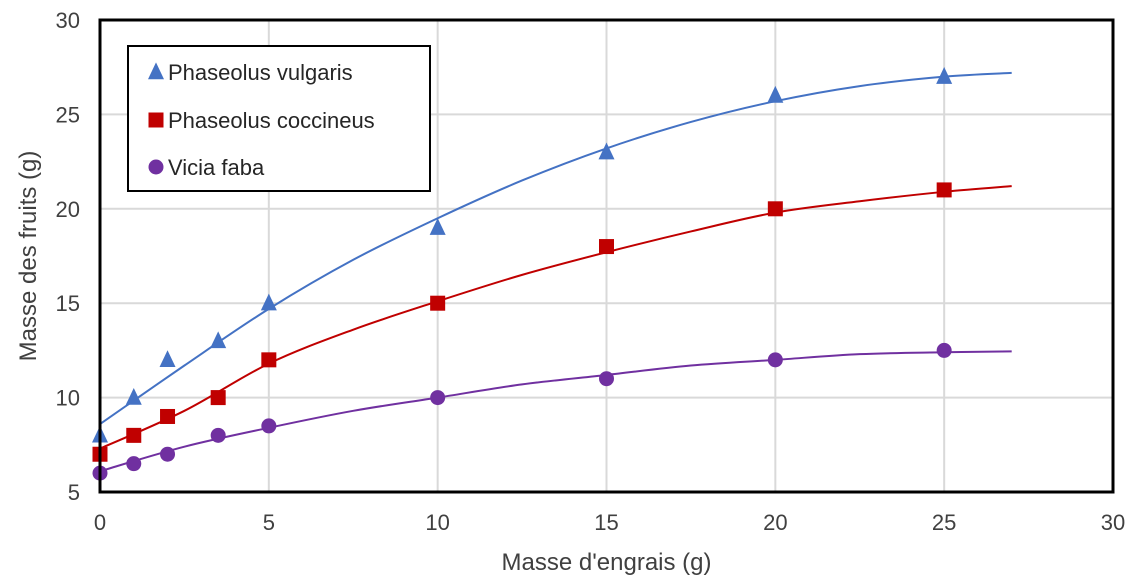 The width and height of the screenshot is (1136, 580). I want to click on y-tick-label: 5, so click(74, 492).